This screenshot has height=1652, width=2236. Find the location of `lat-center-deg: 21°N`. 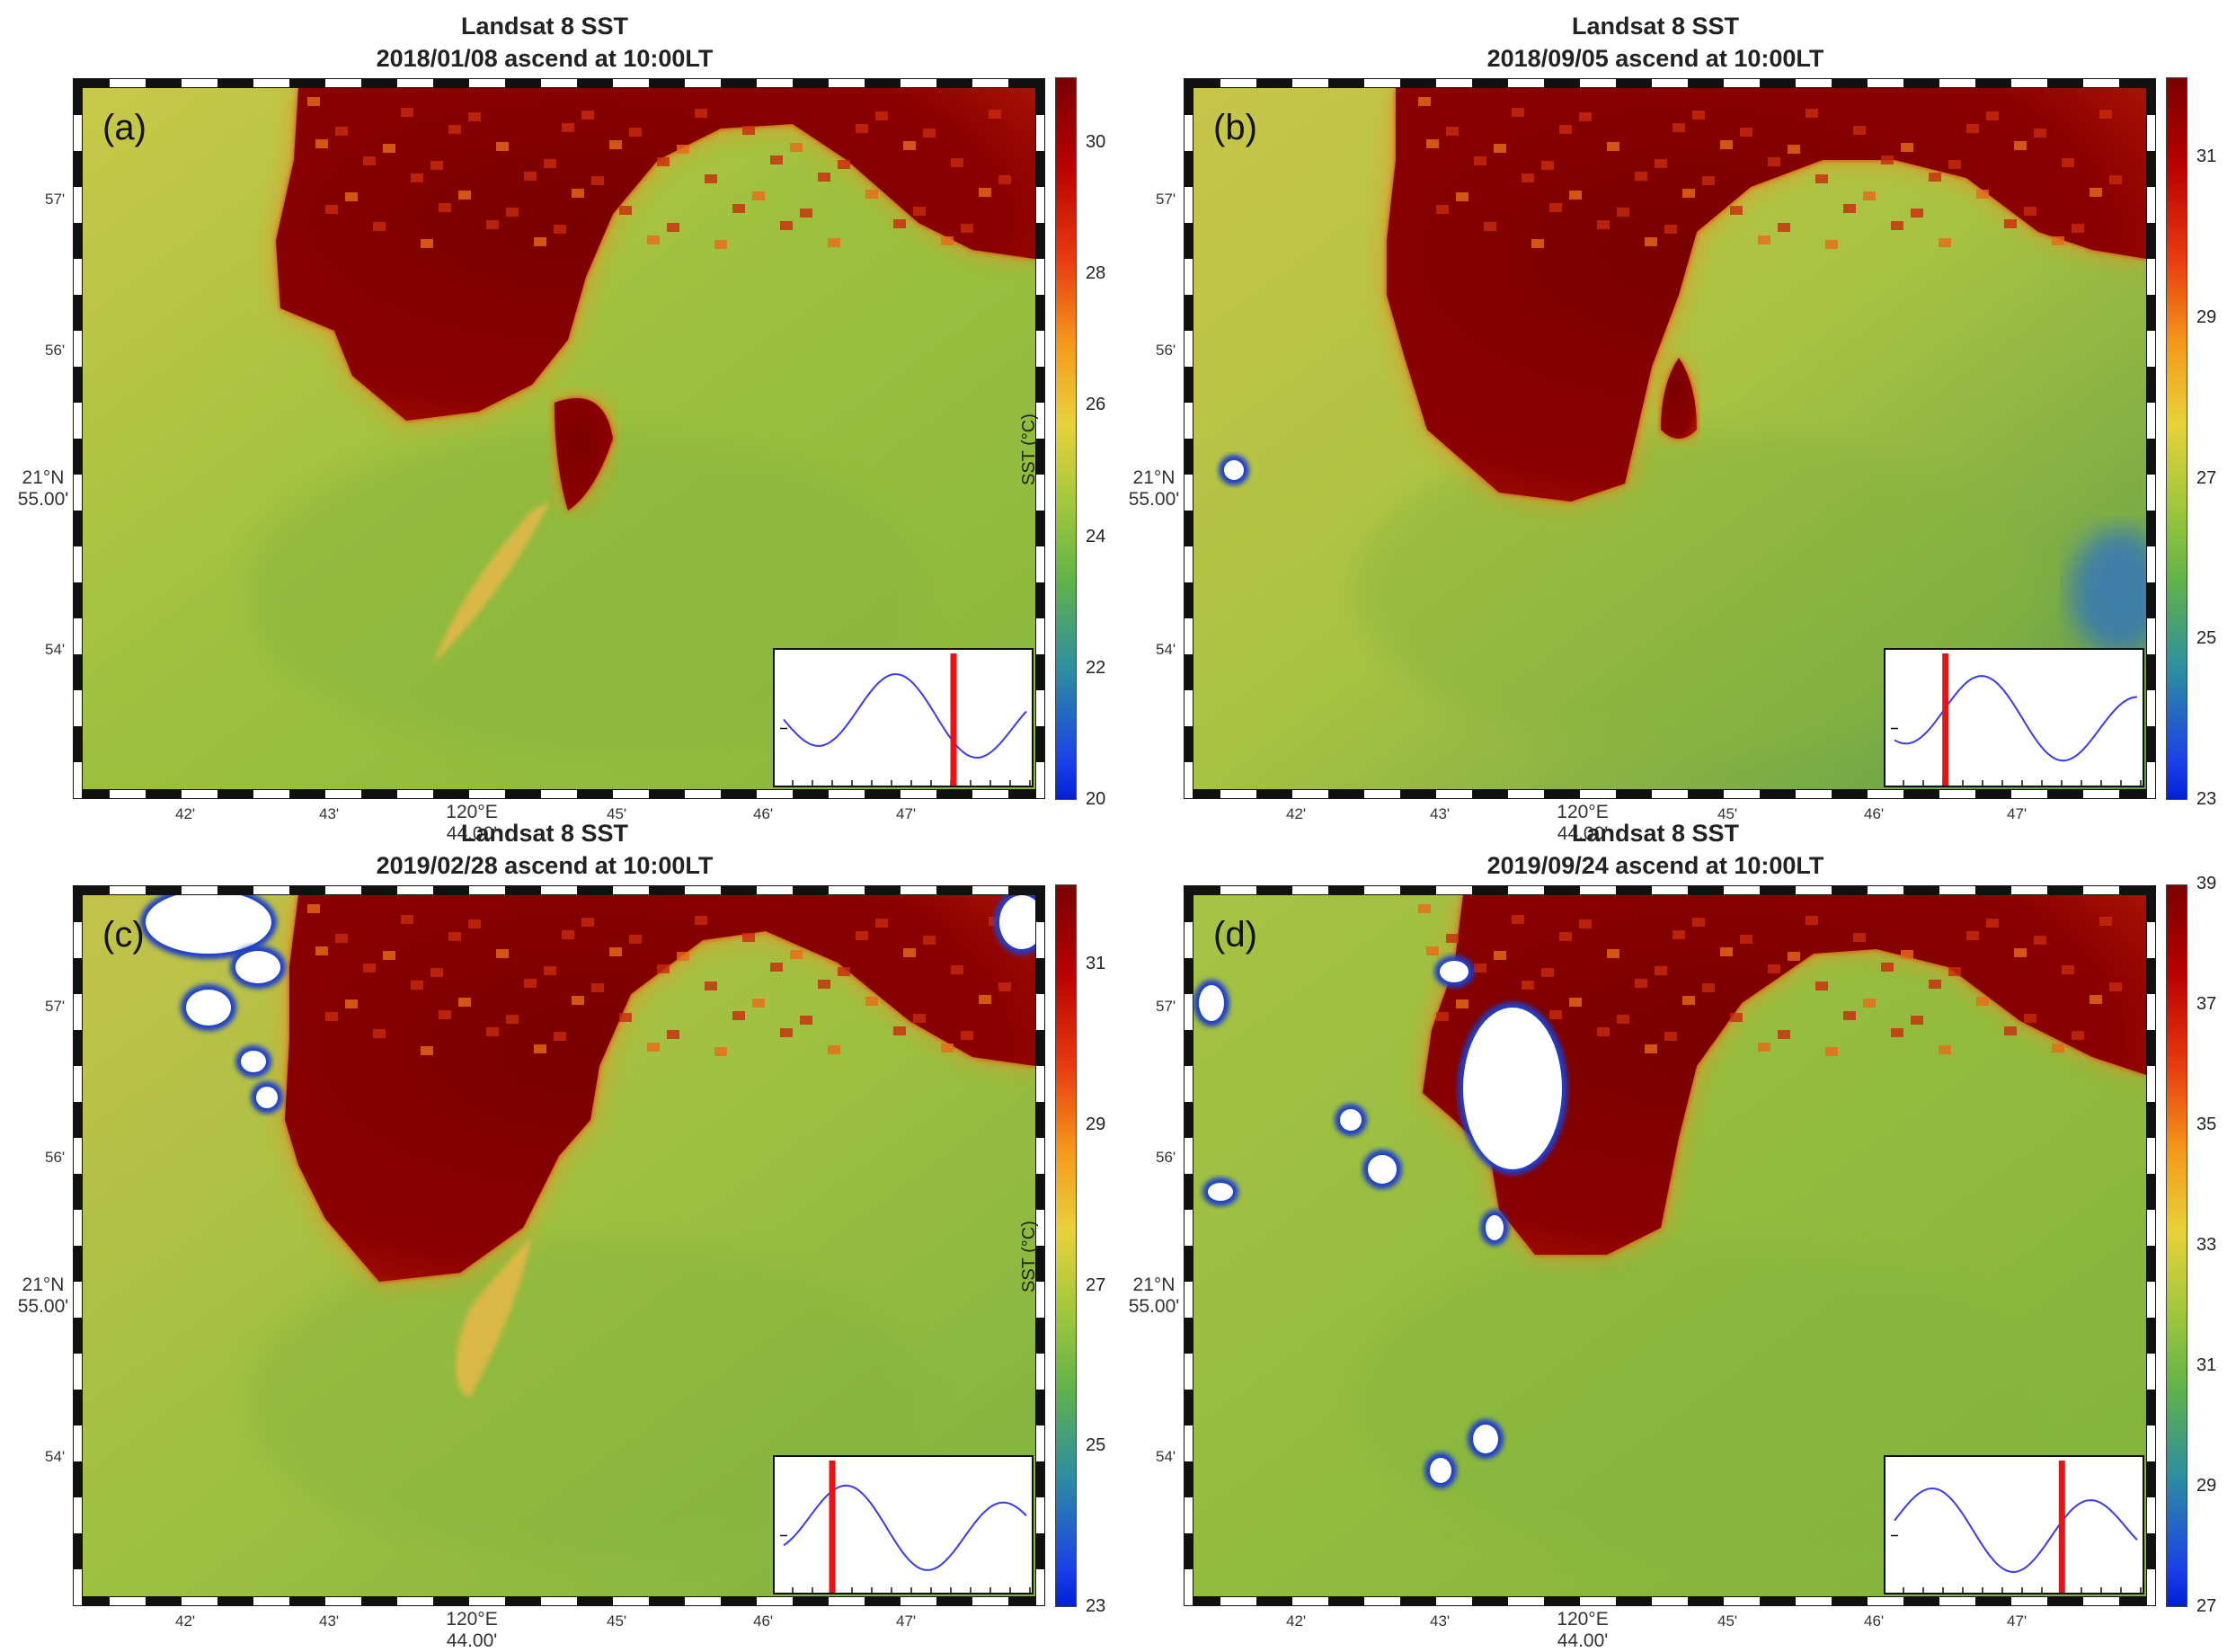

lat-center-deg: 21°N is located at coordinates (43, 1285).